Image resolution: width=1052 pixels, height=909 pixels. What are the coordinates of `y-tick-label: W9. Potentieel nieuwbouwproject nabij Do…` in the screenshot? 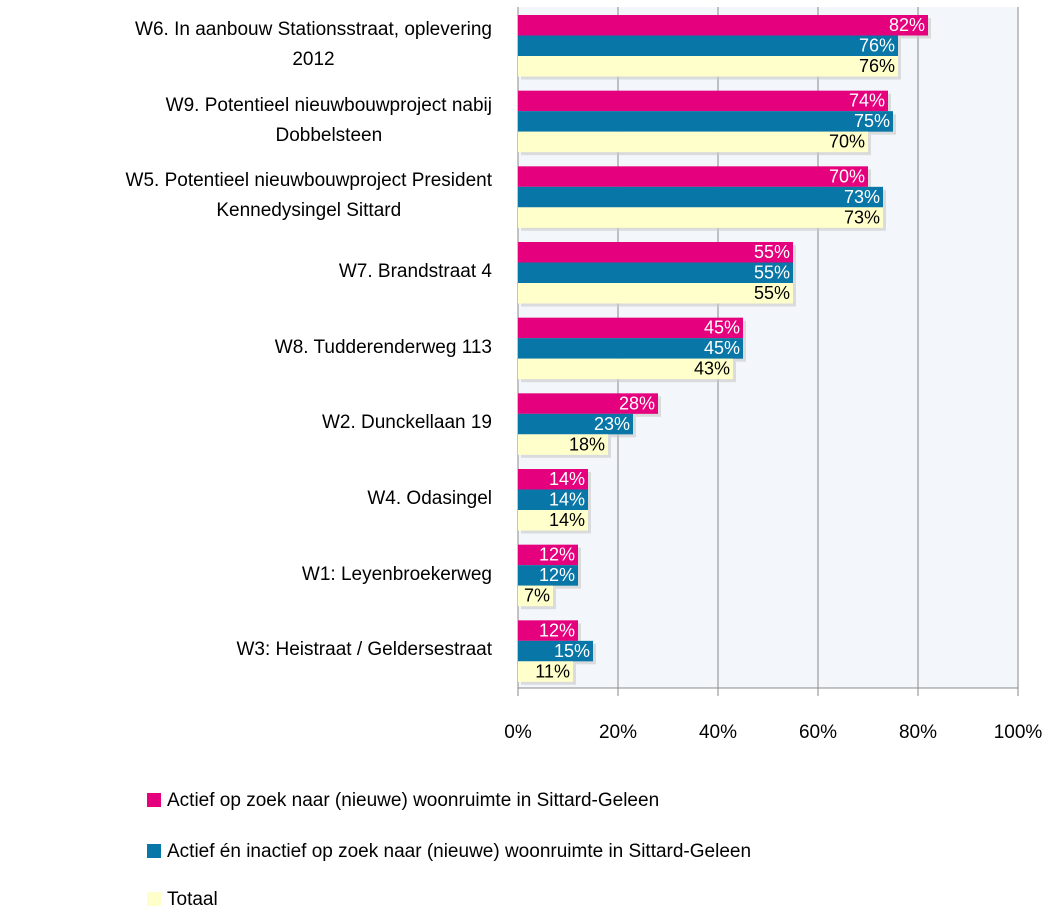 It's located at (328, 120).